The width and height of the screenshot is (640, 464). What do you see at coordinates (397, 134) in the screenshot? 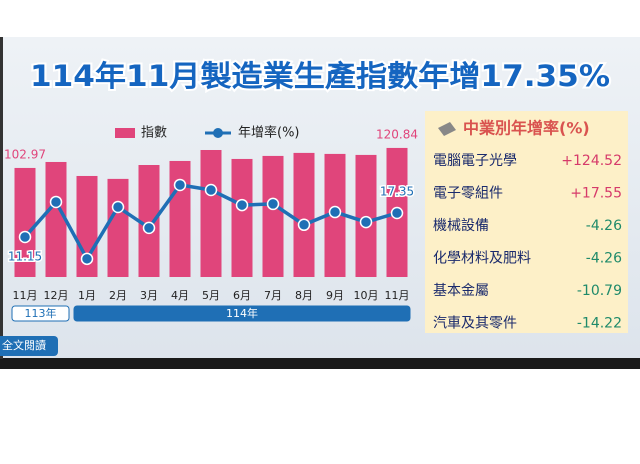
I see `bar-value-label: 120.84` at bounding box center [397, 134].